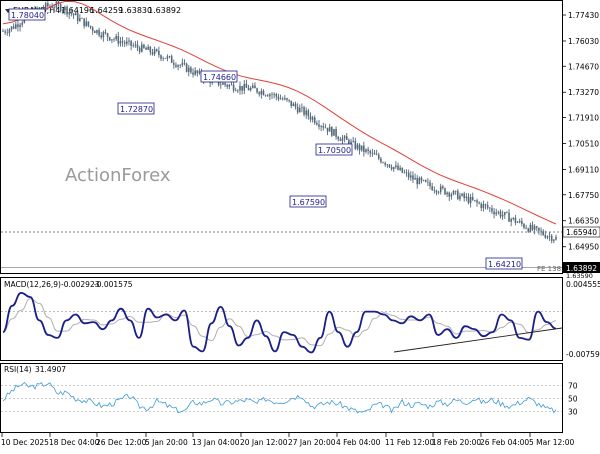  I want to click on annotation-recent-low: 1.64210, so click(504, 264).